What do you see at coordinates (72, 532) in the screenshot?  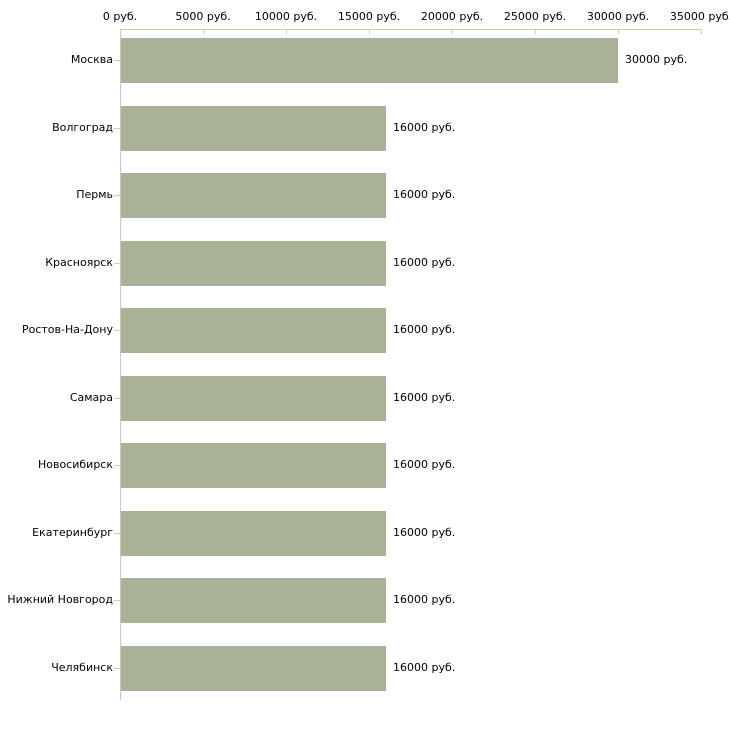 I see `category-label: Екатеринбург` at bounding box center [72, 532].